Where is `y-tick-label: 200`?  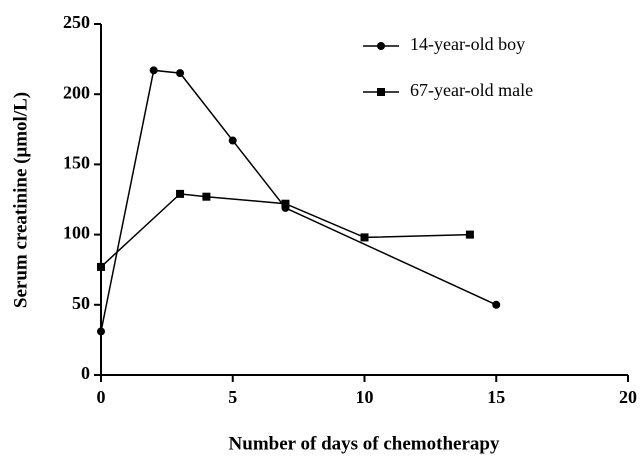
y-tick-label: 200 is located at coordinates (76, 92).